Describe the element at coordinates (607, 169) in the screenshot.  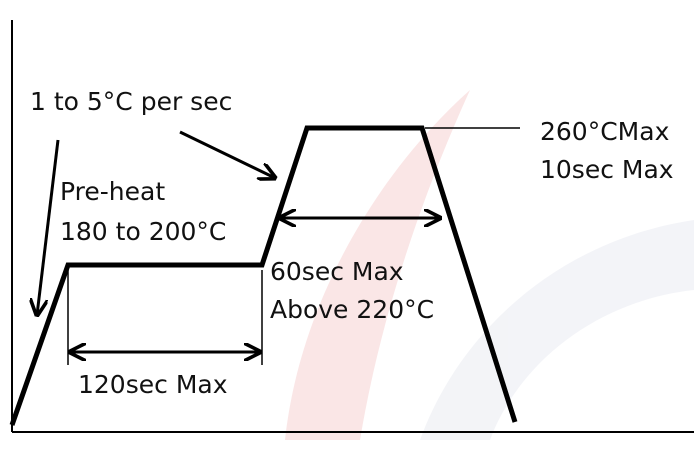
I see `label: 10sec Max` at that location.